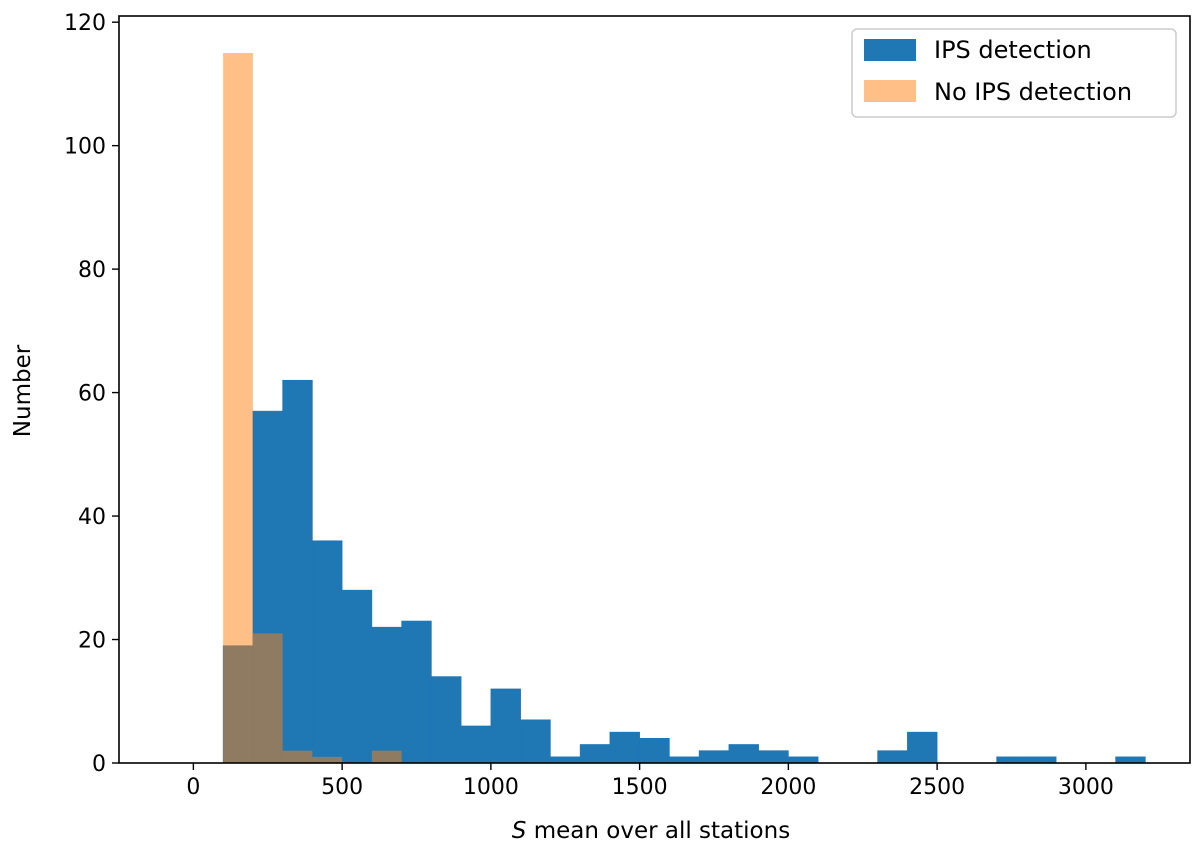  What do you see at coordinates (890, 91) in the screenshot?
I see `legend-swatch-no-ips-detection` at bounding box center [890, 91].